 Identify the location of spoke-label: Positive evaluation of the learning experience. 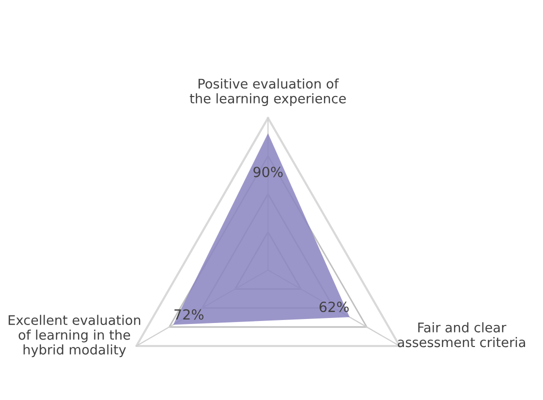
(268, 92).